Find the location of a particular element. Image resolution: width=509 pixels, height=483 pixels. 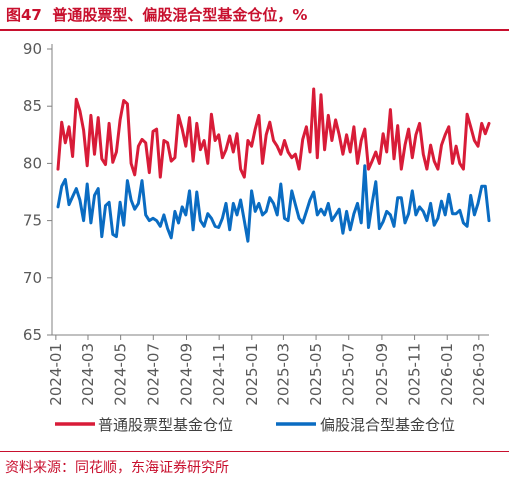

x-tick-label: 2024-05 is located at coordinates (121, 374).